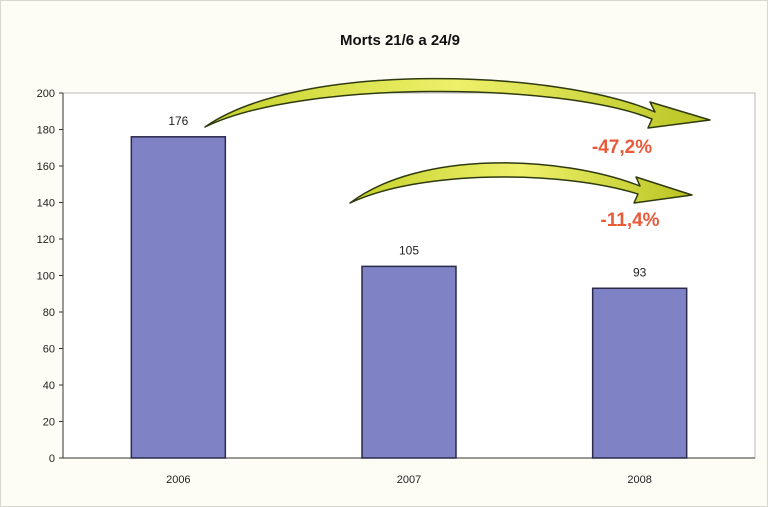 Image resolution: width=768 pixels, height=507 pixels. I want to click on y-axis-ticks: 0 20 40 60 80 100 120 140 160 180 200, so click(50, 276).